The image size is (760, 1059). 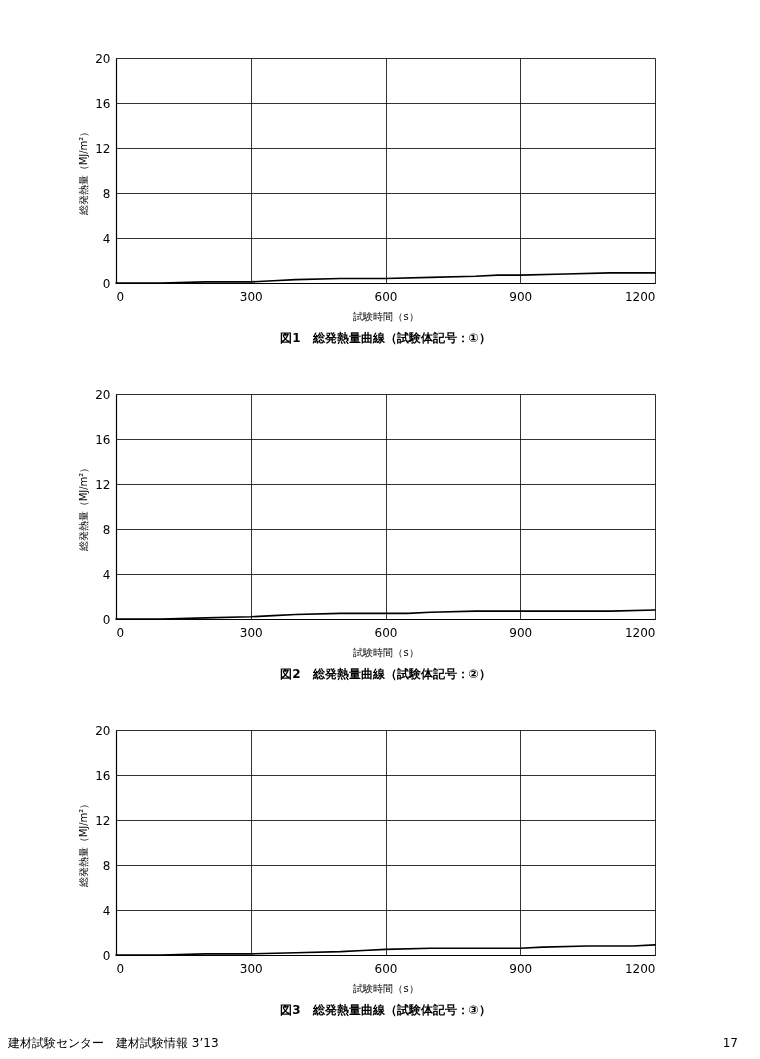 I want to click on text: 17, so click(x=730, y=1043).